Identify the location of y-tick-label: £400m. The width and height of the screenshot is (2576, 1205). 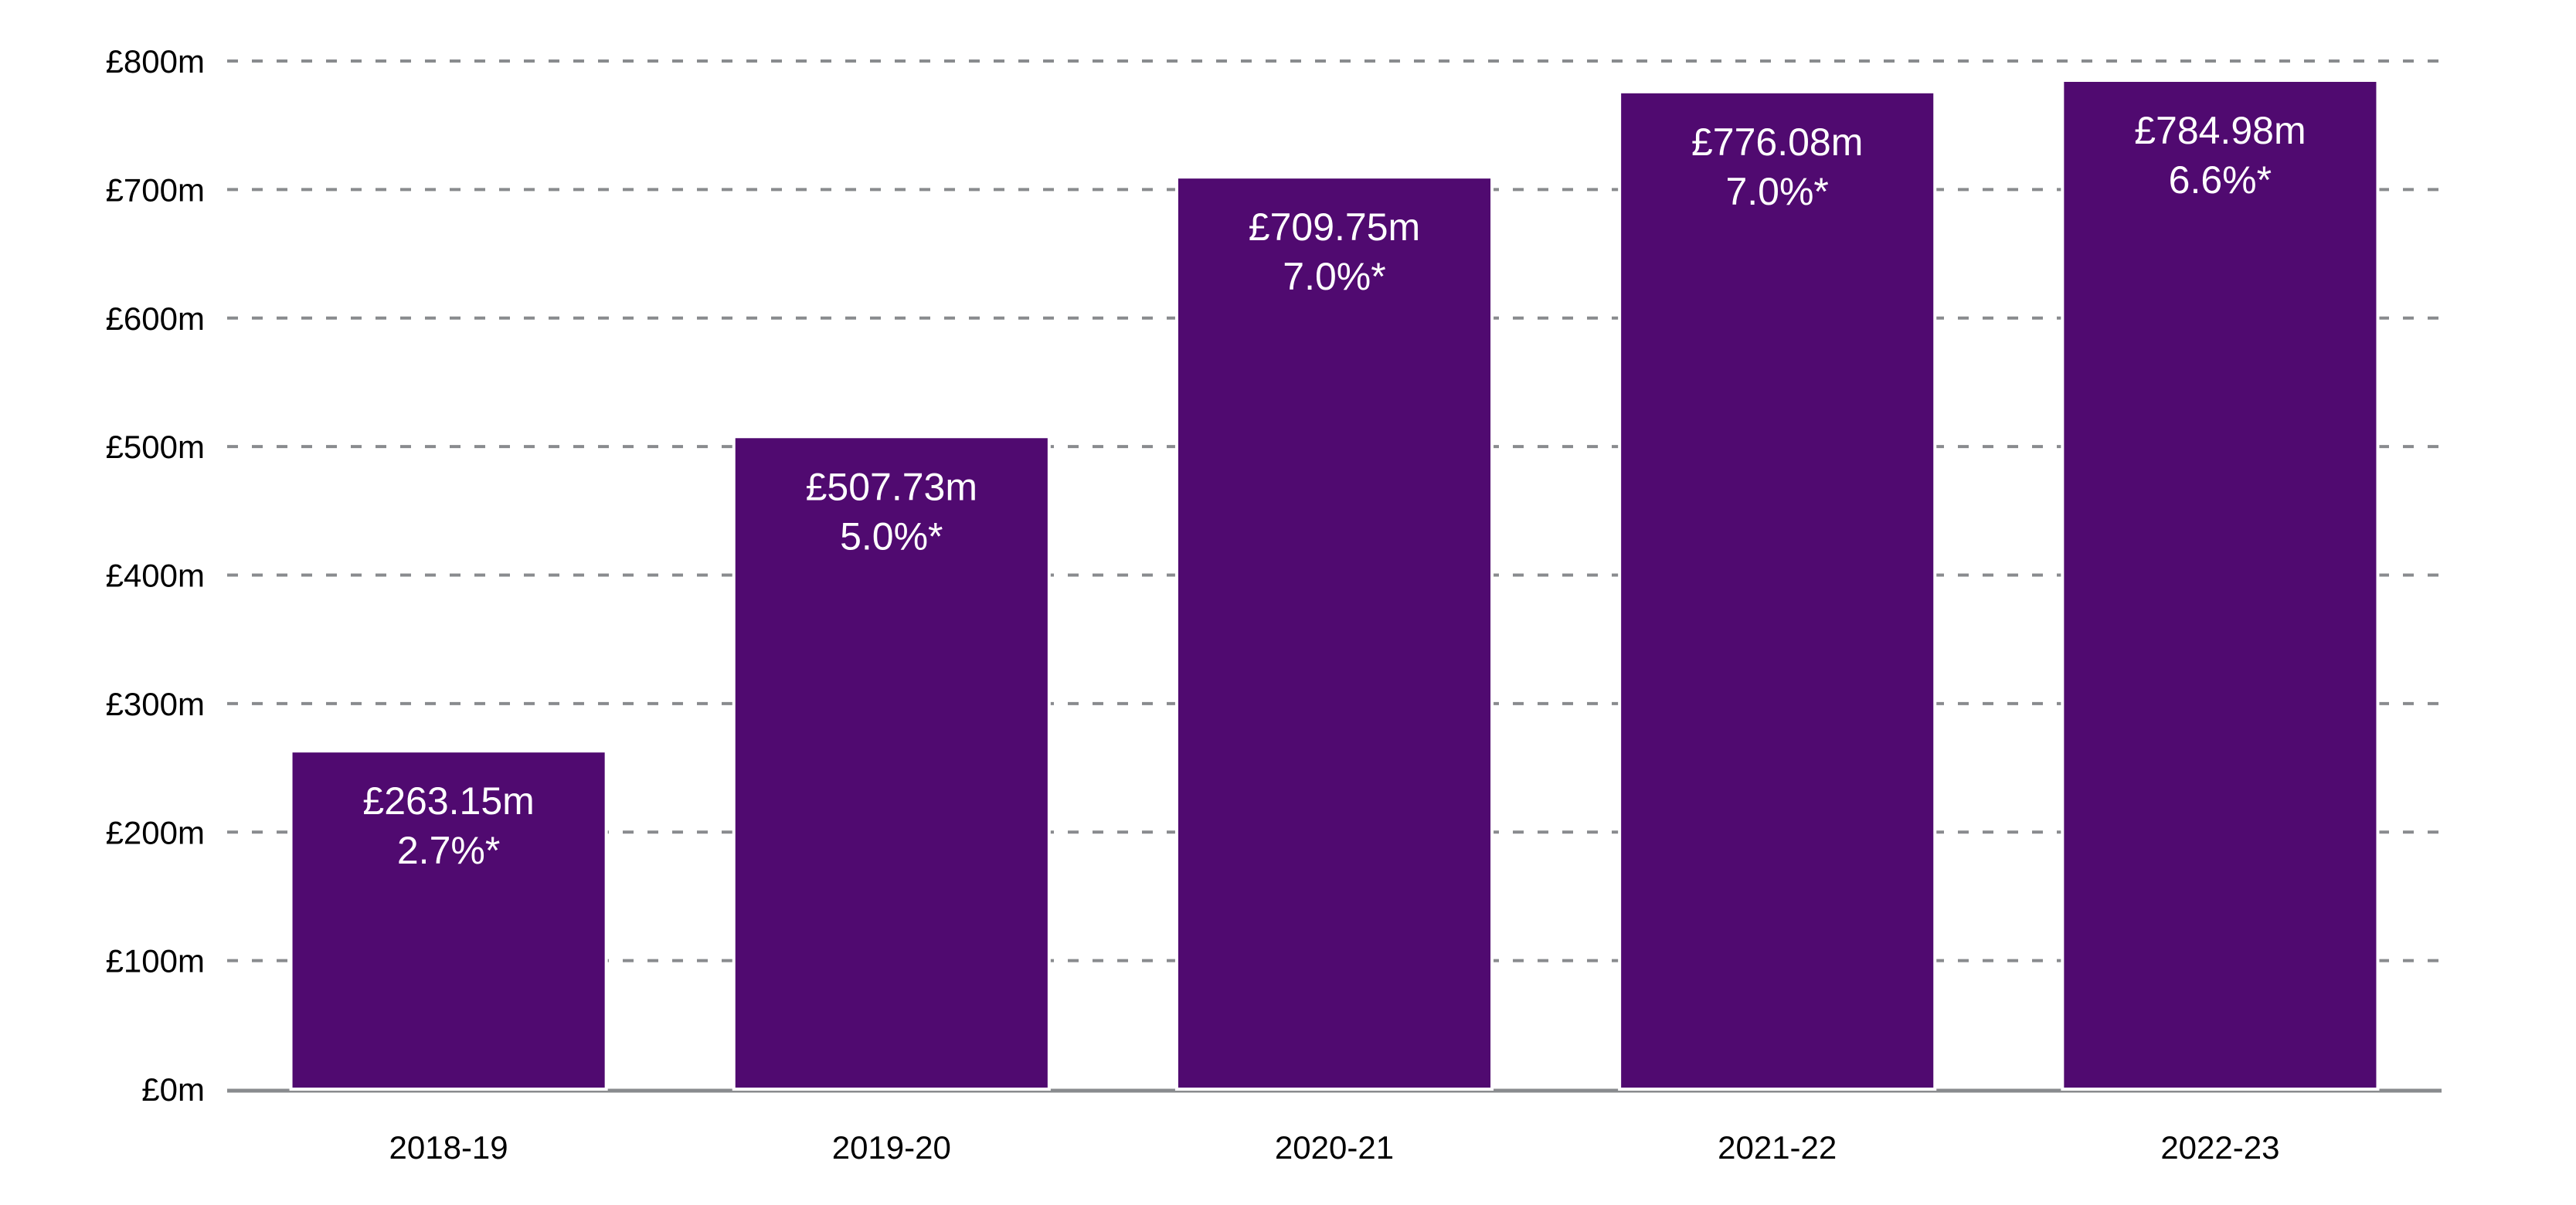
(155, 576).